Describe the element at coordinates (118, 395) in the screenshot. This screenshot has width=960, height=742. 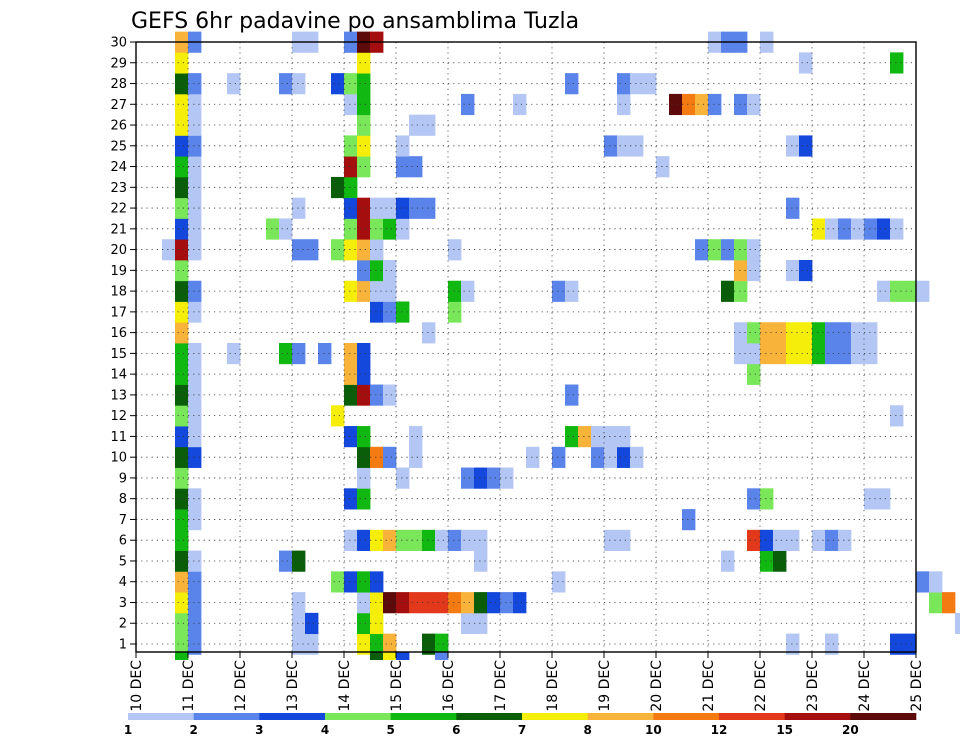
I see `y-tick-label: 13` at that location.